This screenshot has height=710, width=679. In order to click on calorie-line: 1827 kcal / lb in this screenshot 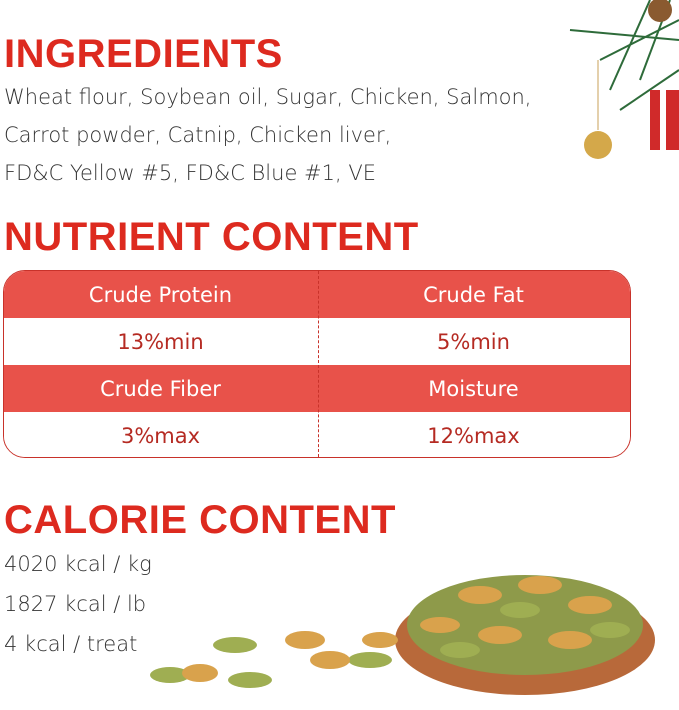, I will do `click(75, 604)`.